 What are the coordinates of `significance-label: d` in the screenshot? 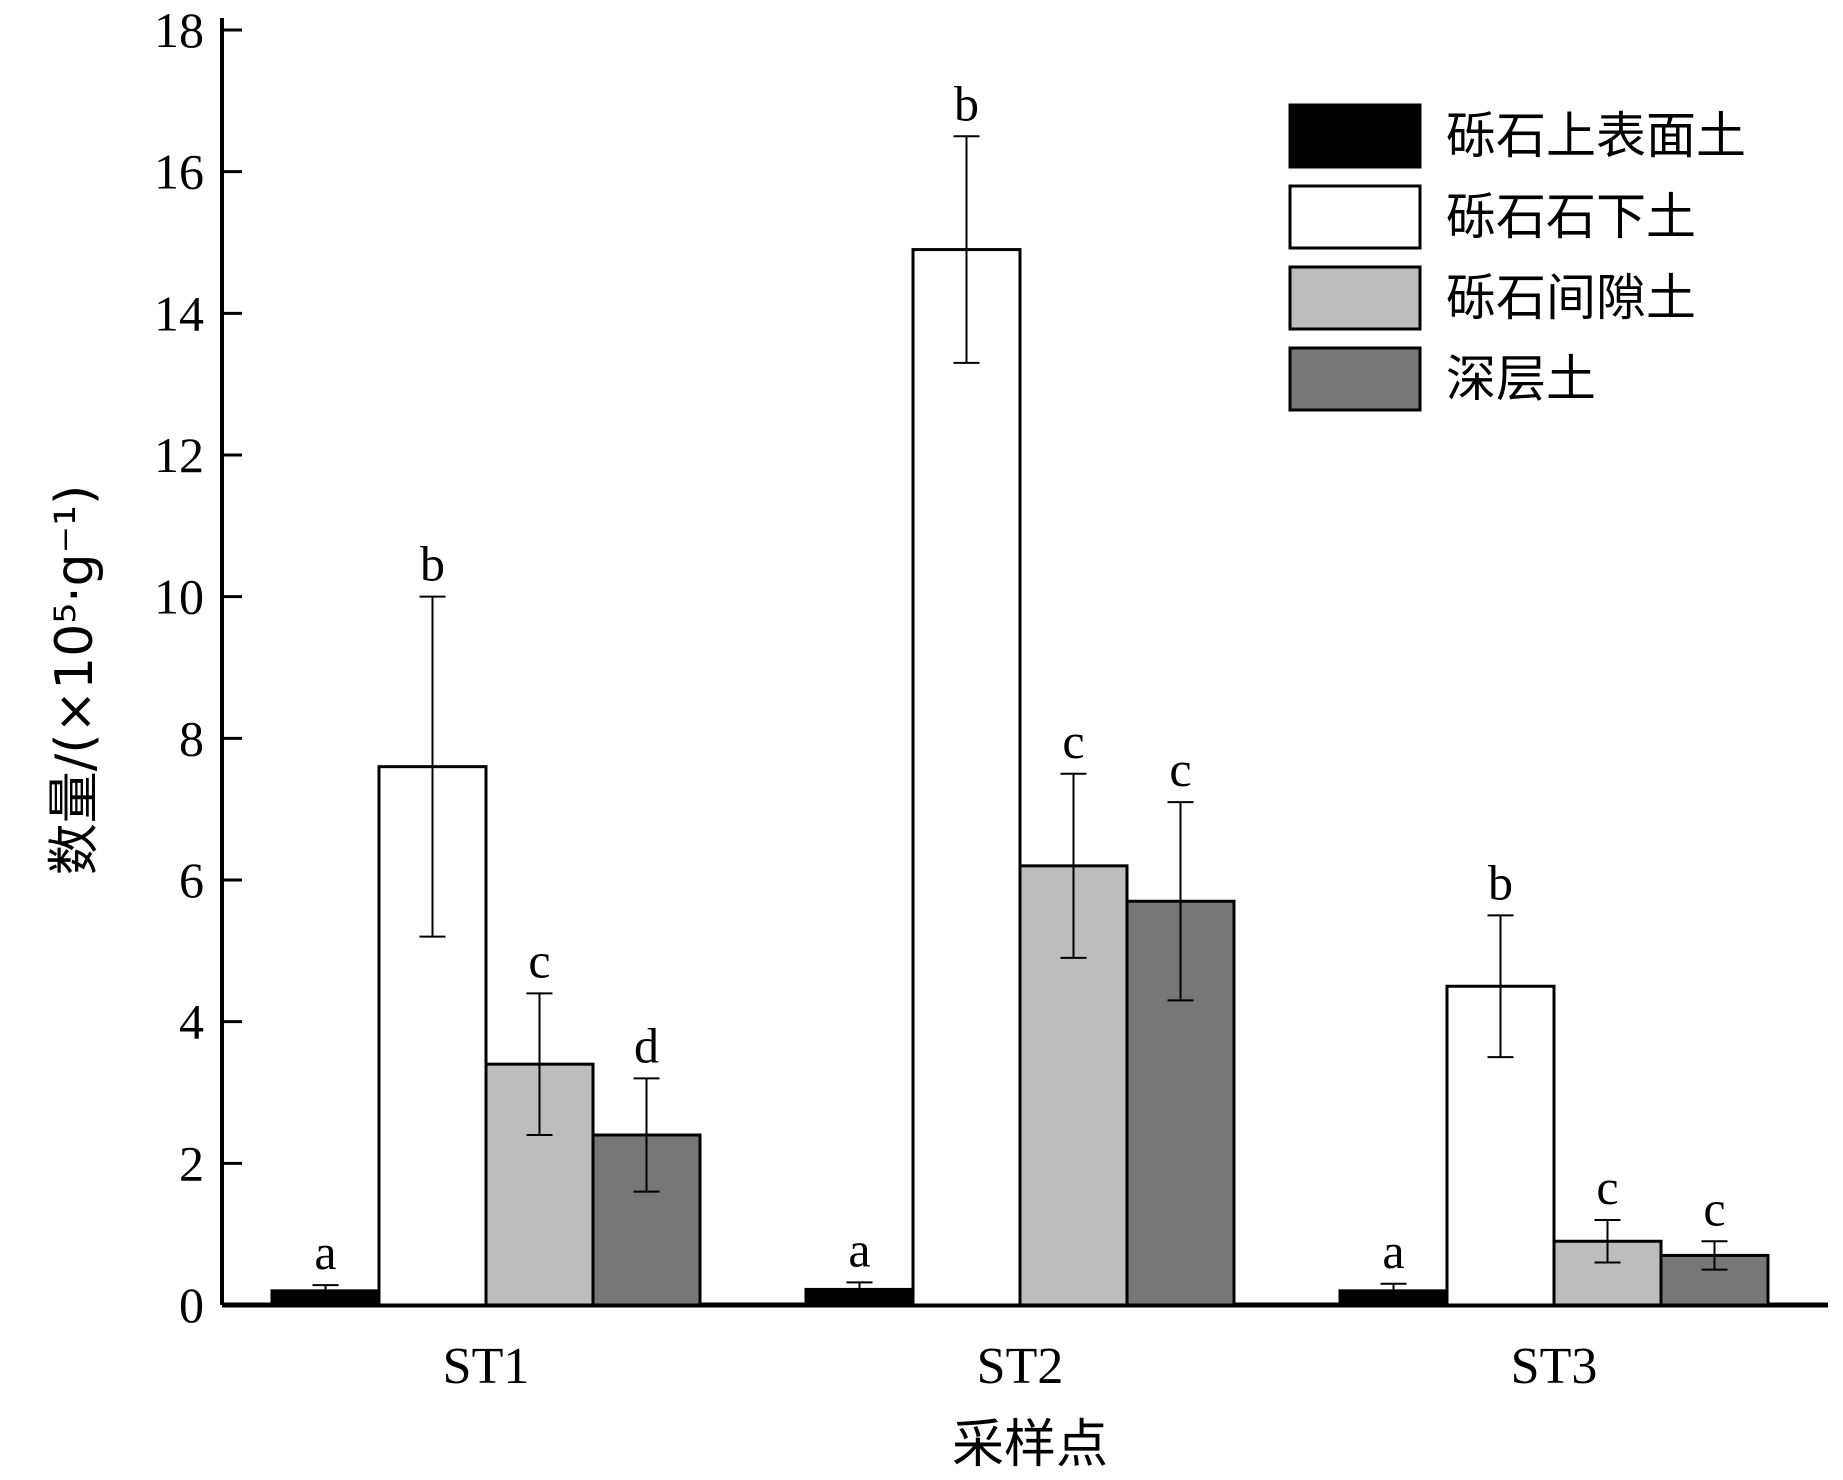 It's located at (646, 1045).